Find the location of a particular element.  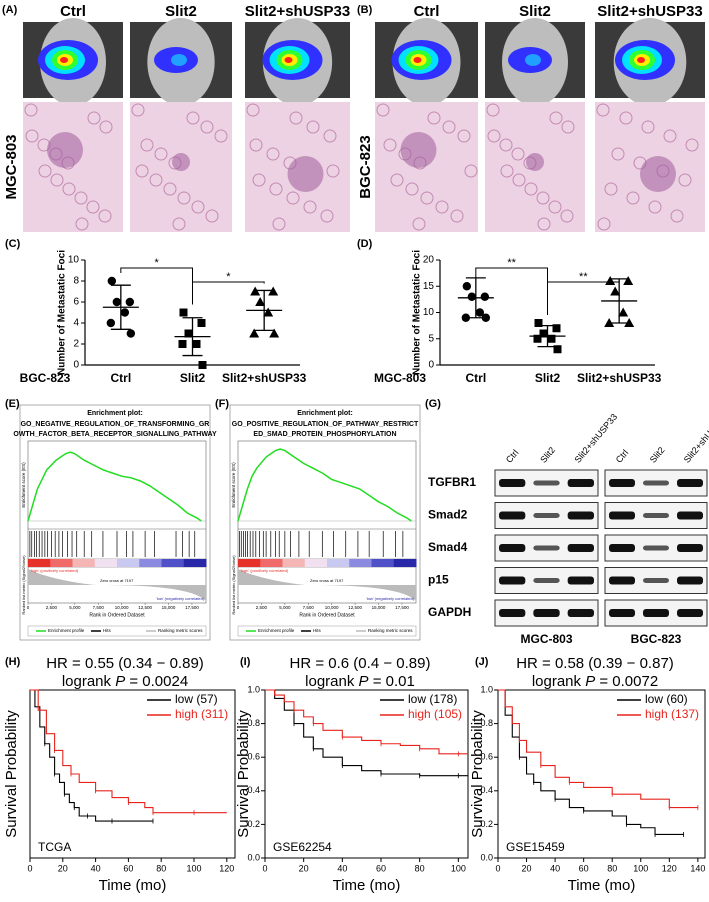

signal is located at coordinates (179, 60).